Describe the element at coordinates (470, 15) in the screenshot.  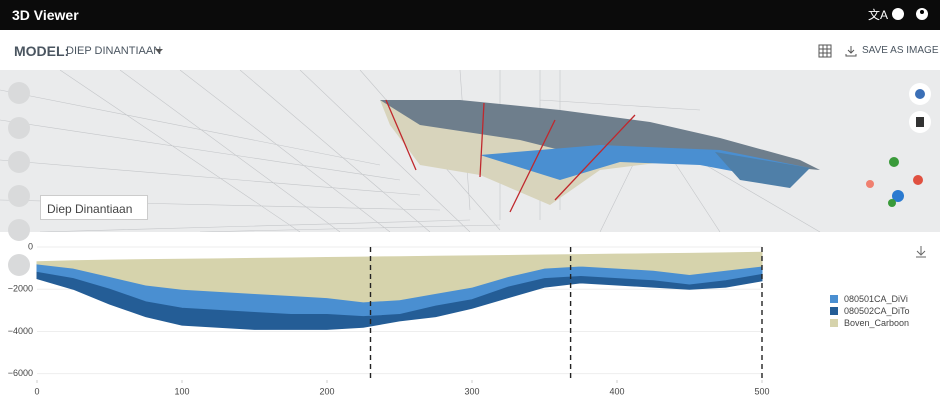
I see `app-header: 3D Viewer 文A` at that location.